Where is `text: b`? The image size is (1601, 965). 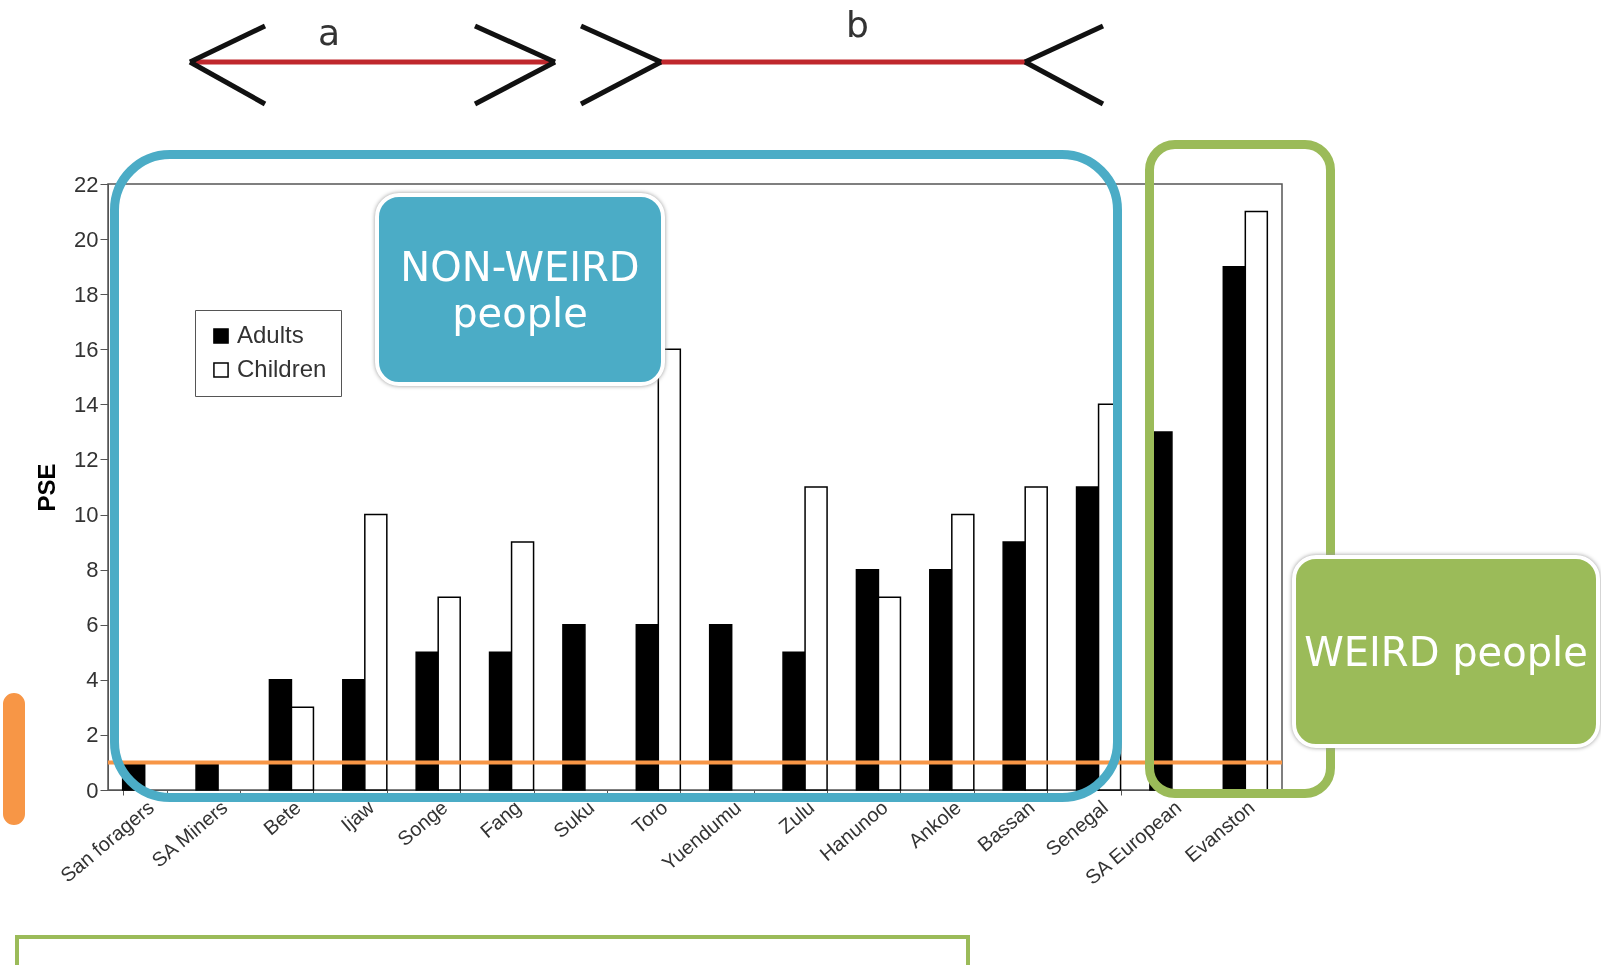
text: b is located at coordinates (857, 24).